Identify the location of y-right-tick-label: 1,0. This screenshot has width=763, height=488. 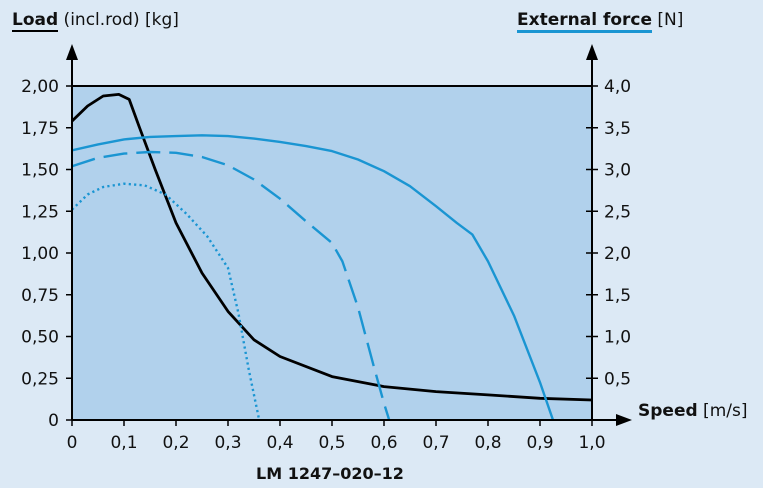
(617, 338).